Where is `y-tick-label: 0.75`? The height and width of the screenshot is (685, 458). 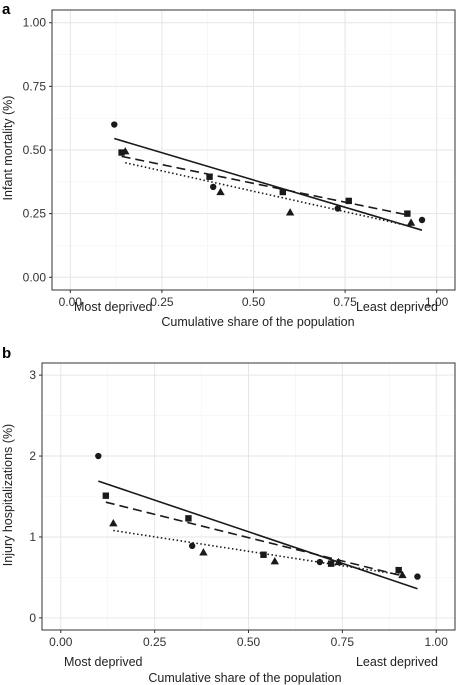
y-tick-label: 0.75 is located at coordinates (35, 86).